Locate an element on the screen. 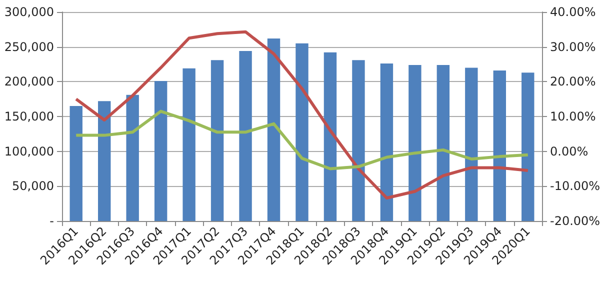 The height and width of the screenshot is (281, 608). y-tick-label: 150,000 is located at coordinates (29, 117).